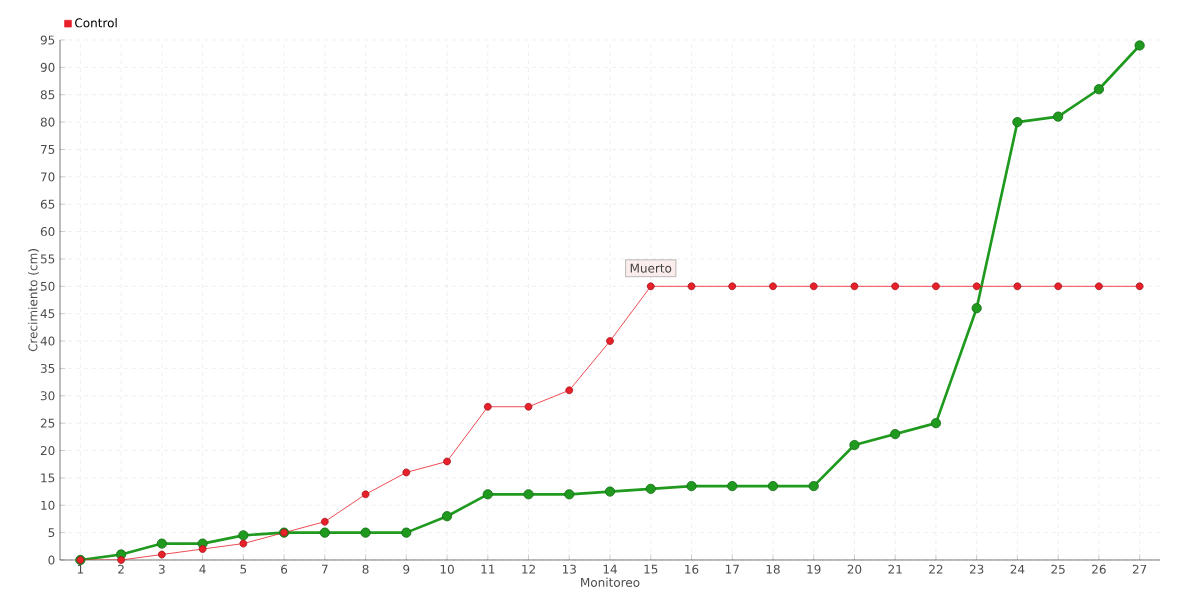 The width and height of the screenshot is (1180, 600). I want to click on y-tick-label: 90, so click(47, 67).